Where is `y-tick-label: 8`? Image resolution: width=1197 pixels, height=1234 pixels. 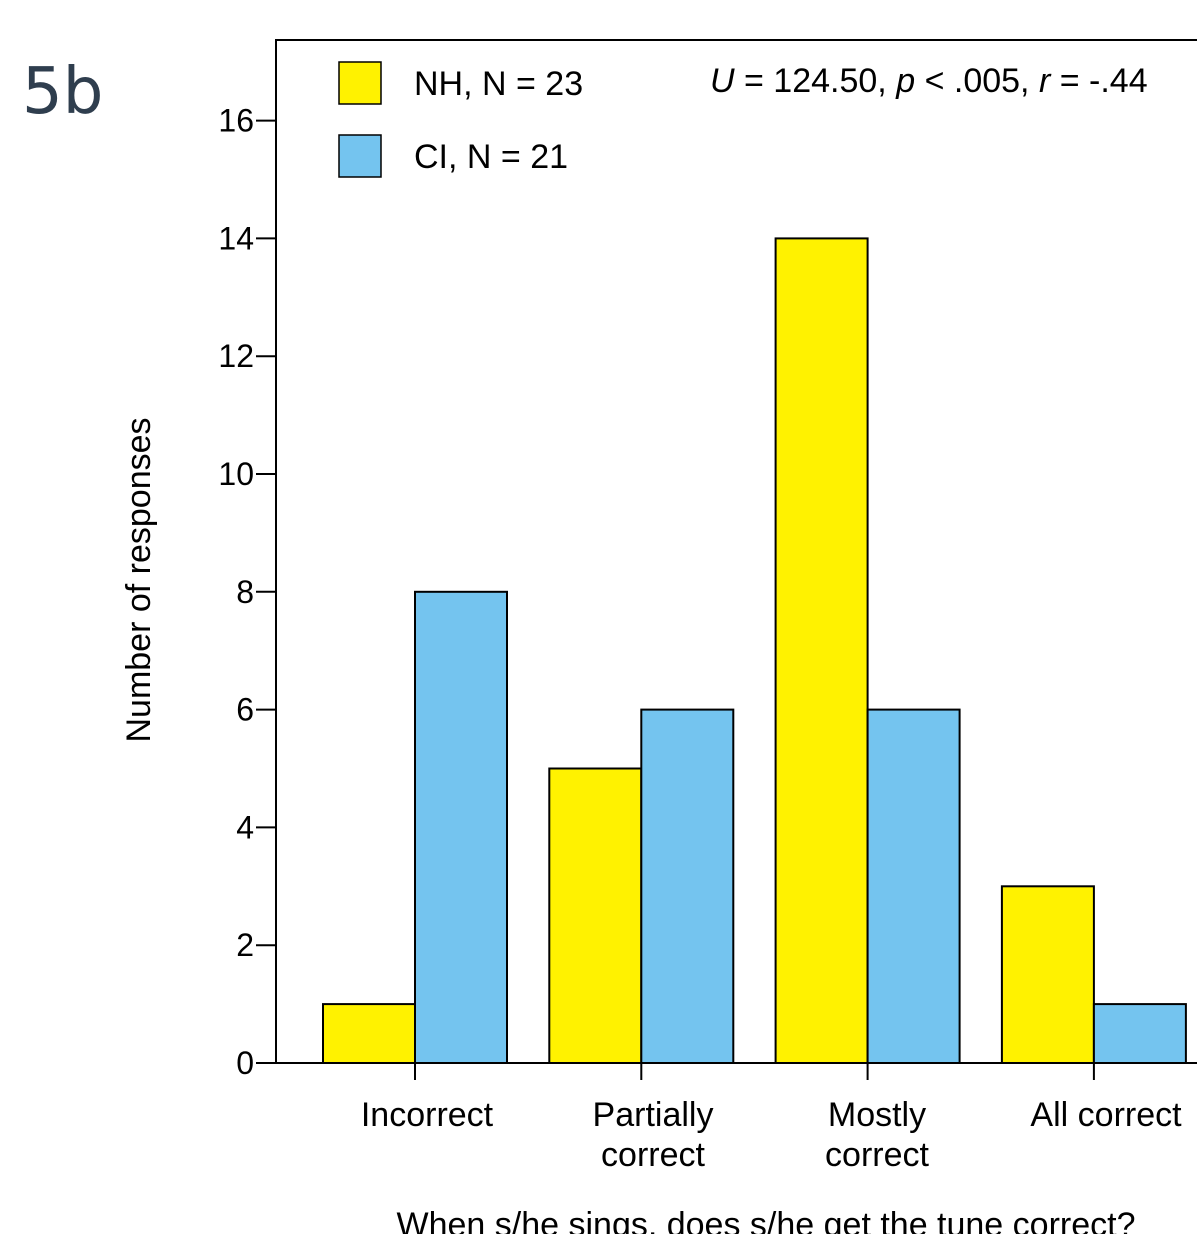 y-tick-label: 8 is located at coordinates (245, 592).